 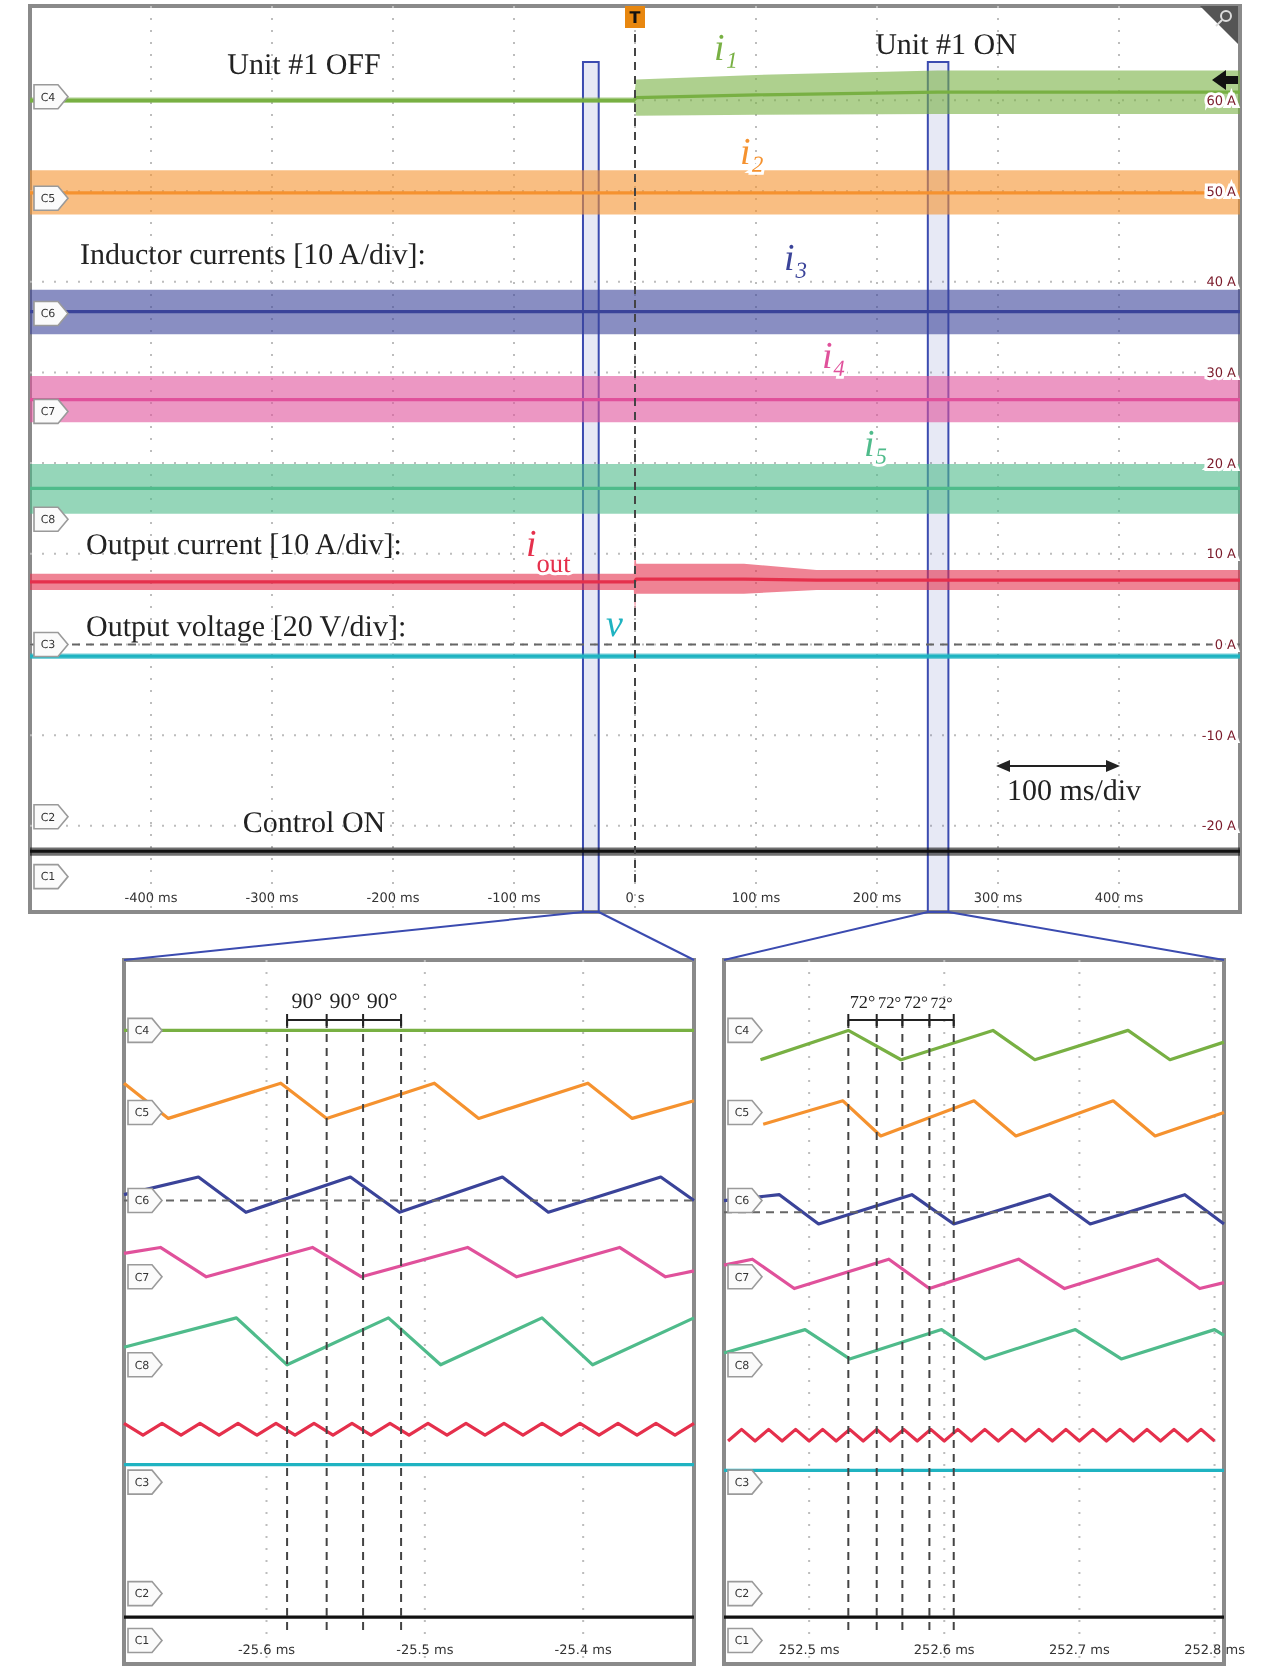 I want to click on annotation: Unit #1 OFF, so click(x=304, y=66).